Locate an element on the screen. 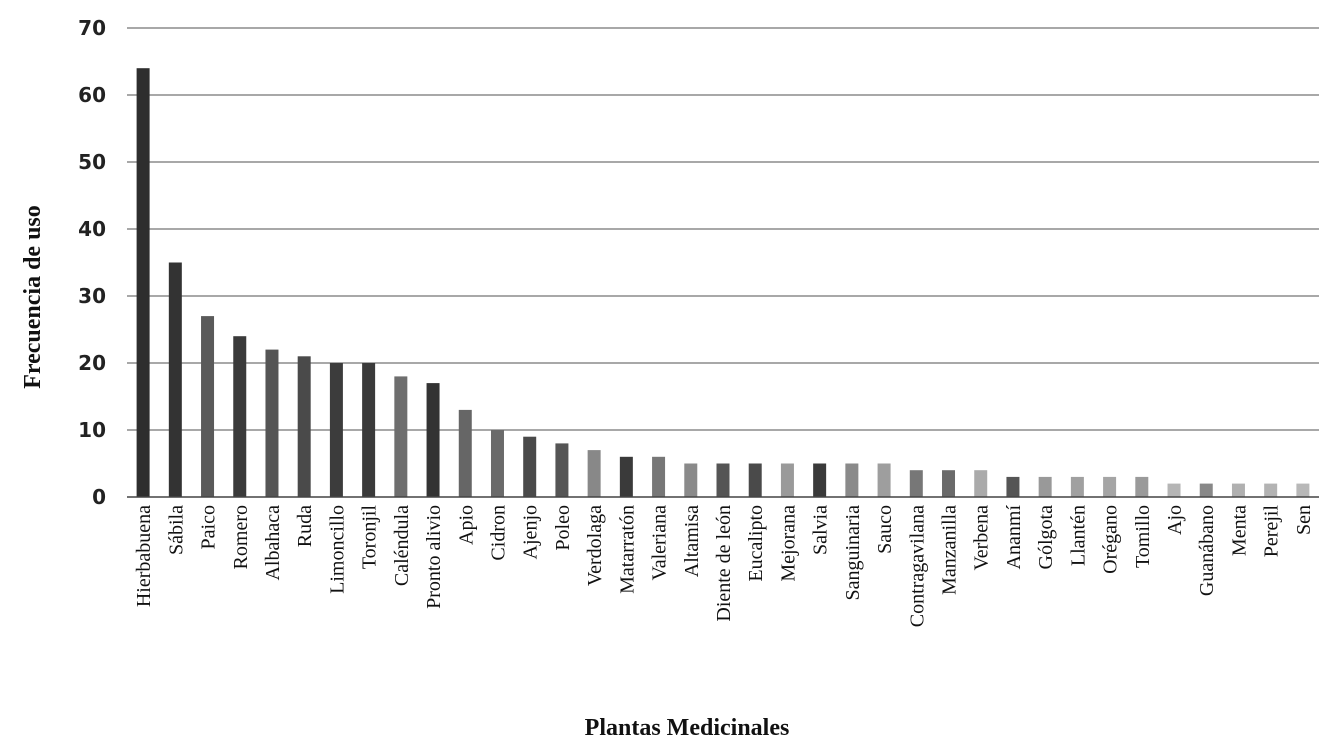 Image resolution: width=1323 pixels, height=742 pixels. x-tick-label: Ananmí is located at coordinates (1014, 537).